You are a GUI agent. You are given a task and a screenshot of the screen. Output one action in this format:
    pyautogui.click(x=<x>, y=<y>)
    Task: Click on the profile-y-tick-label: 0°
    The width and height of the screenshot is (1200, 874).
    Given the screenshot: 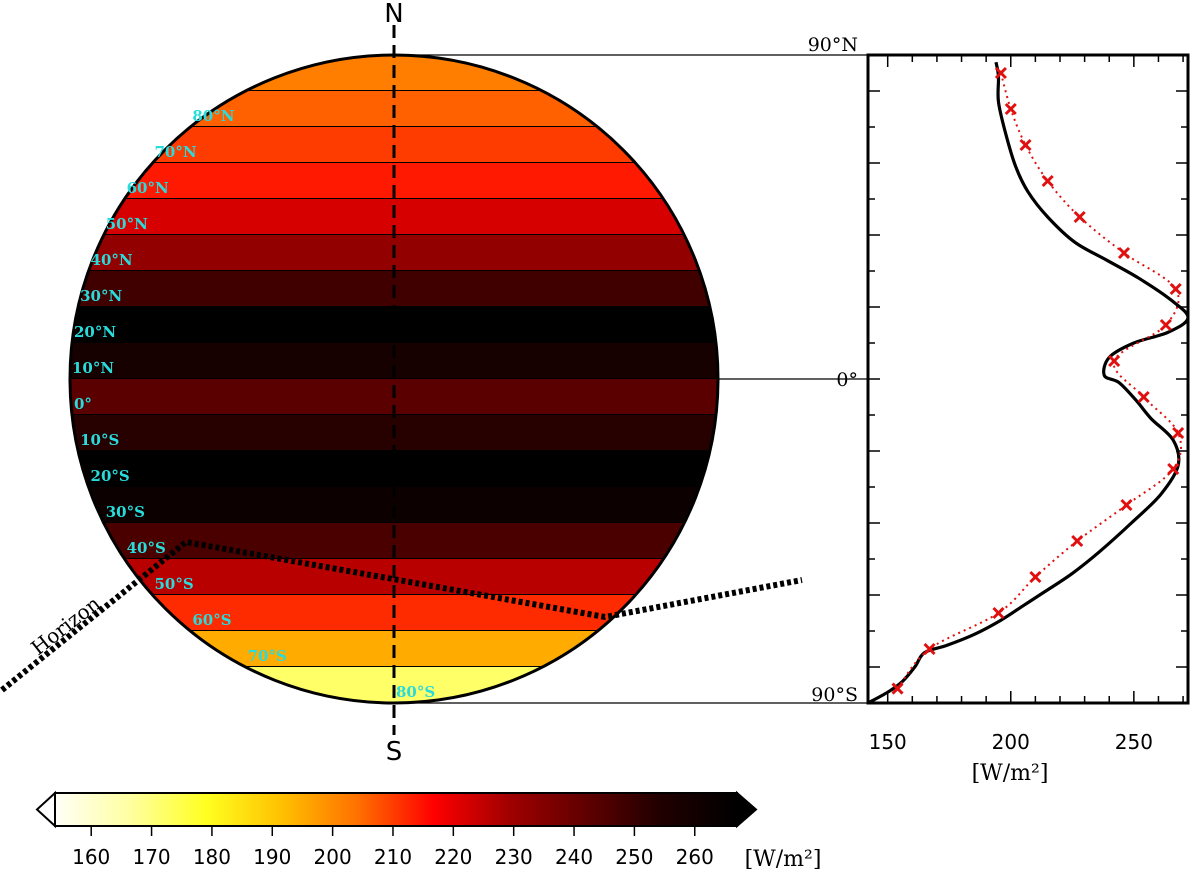 What is the action you would take?
    pyautogui.click(x=847, y=380)
    